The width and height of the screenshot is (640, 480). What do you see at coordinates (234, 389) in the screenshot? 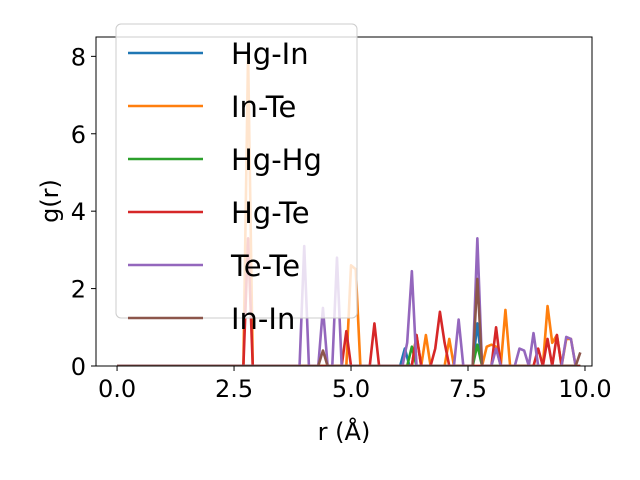
I see `x-tick-label: 2.5` at bounding box center [234, 389].